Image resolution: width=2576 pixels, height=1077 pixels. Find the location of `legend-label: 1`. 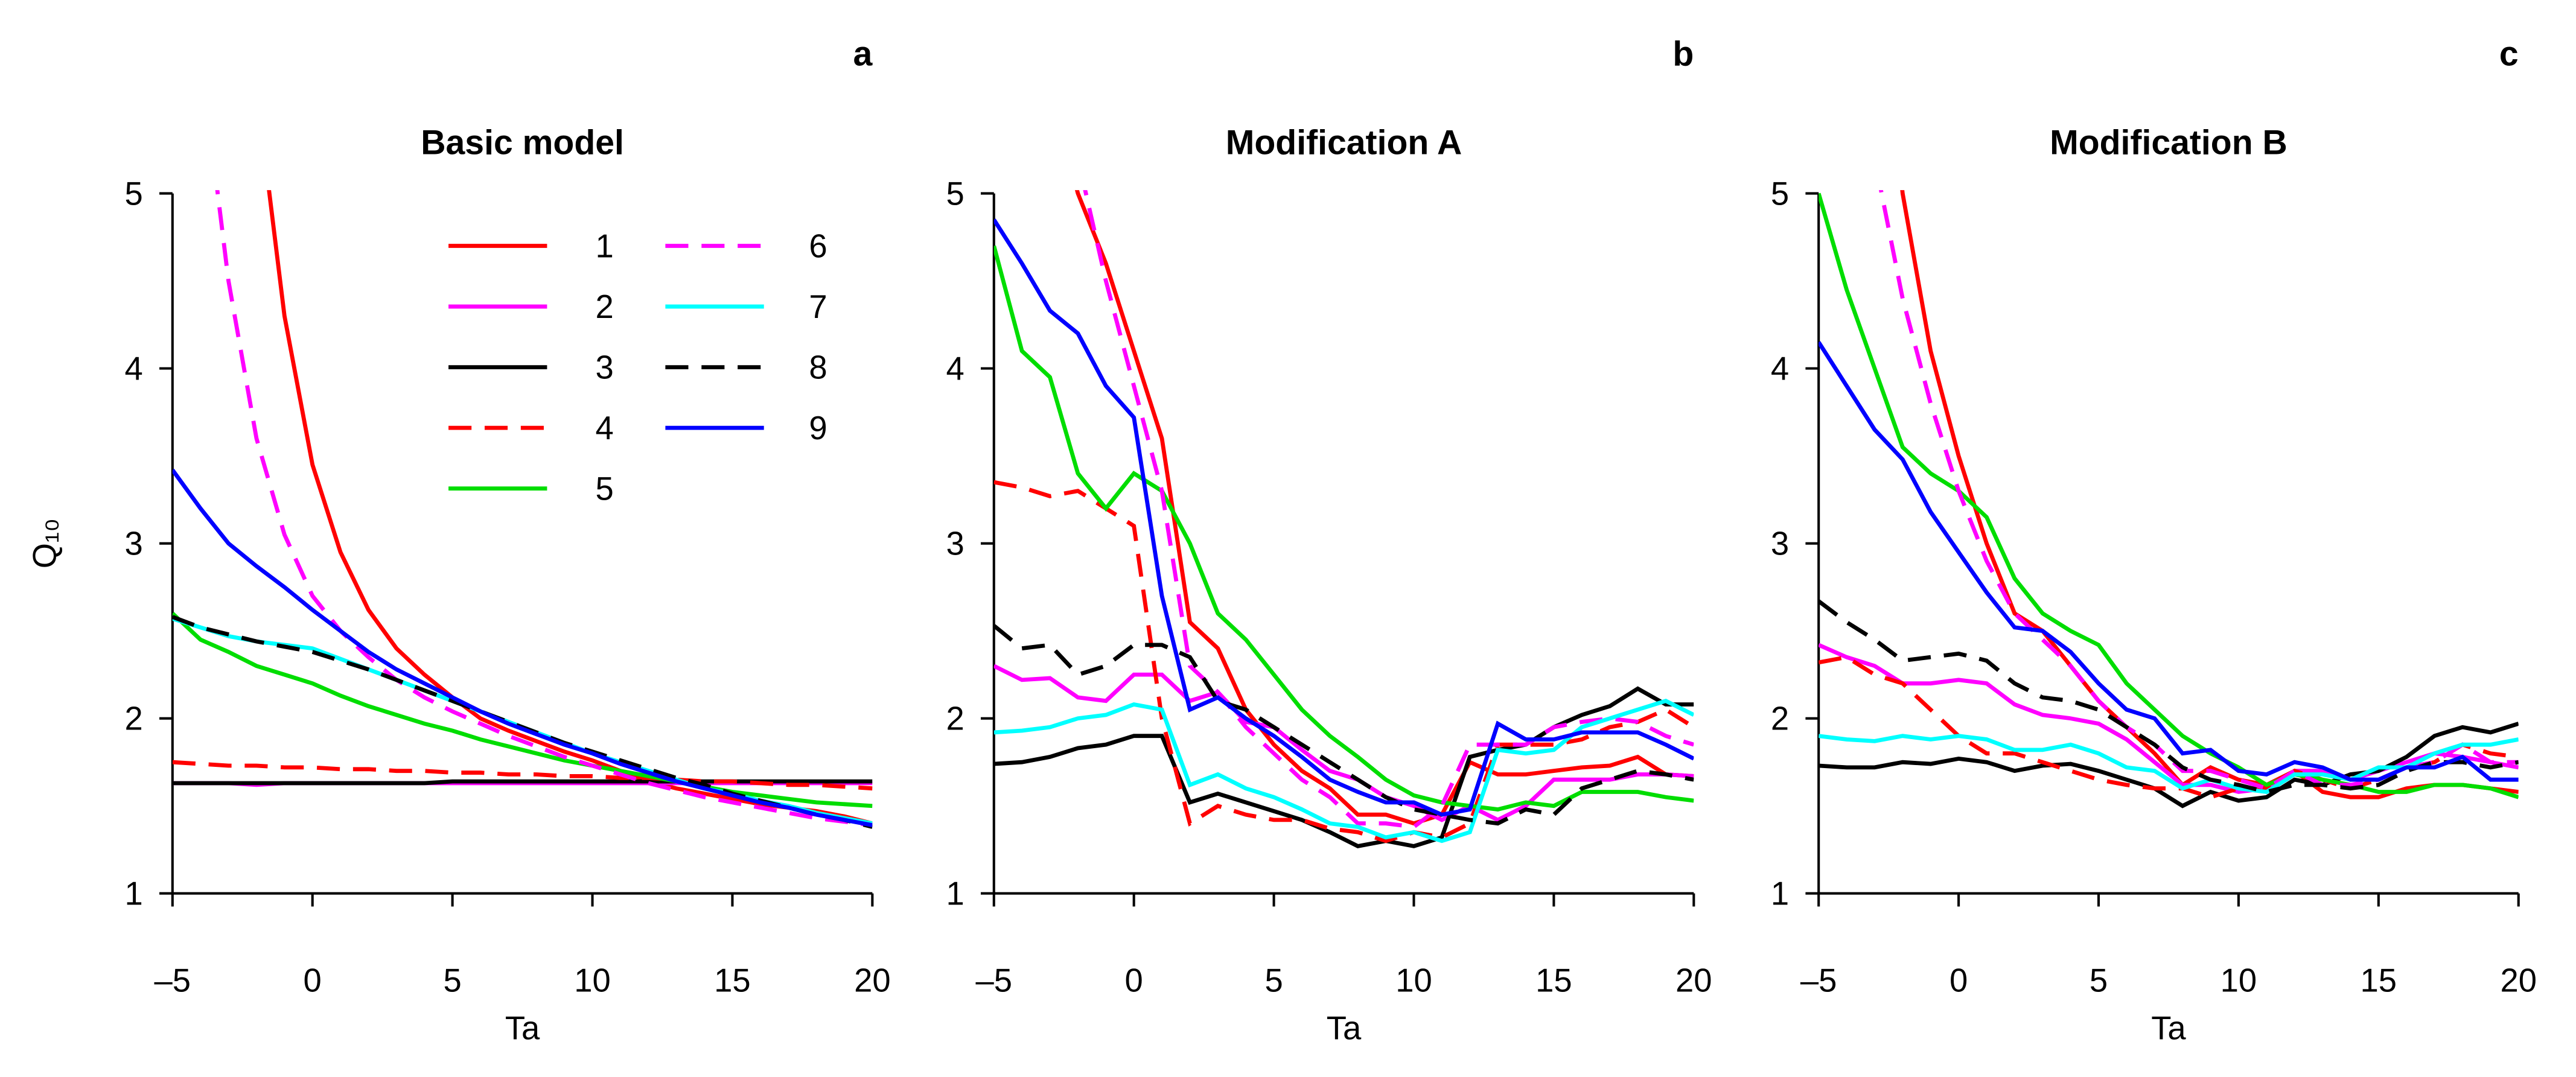

legend-label: 1 is located at coordinates (605, 246).